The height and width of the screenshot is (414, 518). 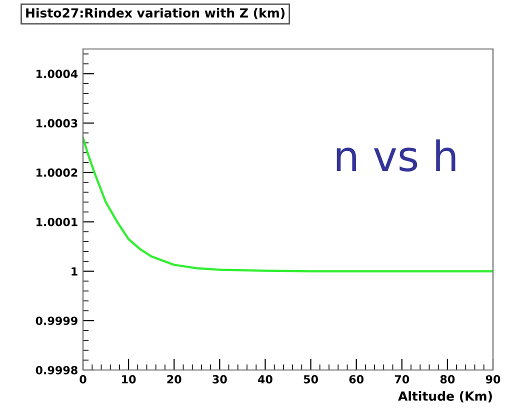 What do you see at coordinates (75, 271) in the screenshot?
I see `y-tick-label: 1` at bounding box center [75, 271].